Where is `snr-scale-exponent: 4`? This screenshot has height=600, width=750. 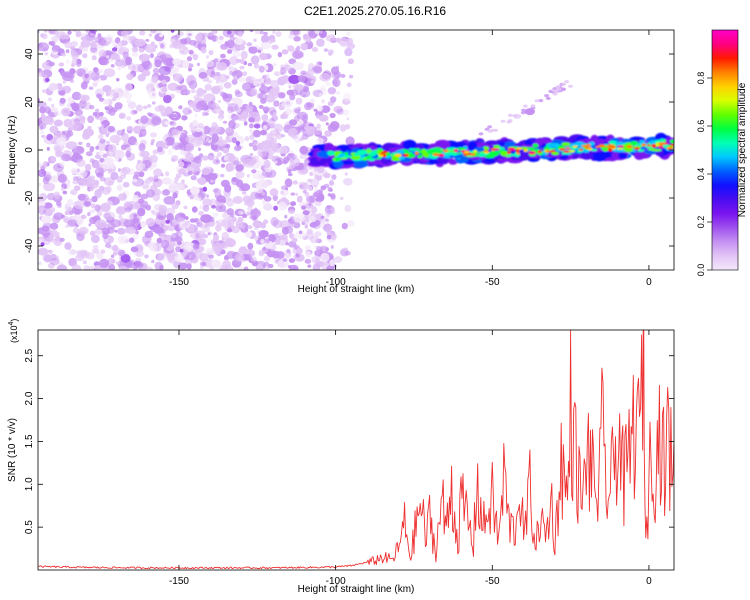 snr-scale-exponent: 4 is located at coordinates (11, 323).